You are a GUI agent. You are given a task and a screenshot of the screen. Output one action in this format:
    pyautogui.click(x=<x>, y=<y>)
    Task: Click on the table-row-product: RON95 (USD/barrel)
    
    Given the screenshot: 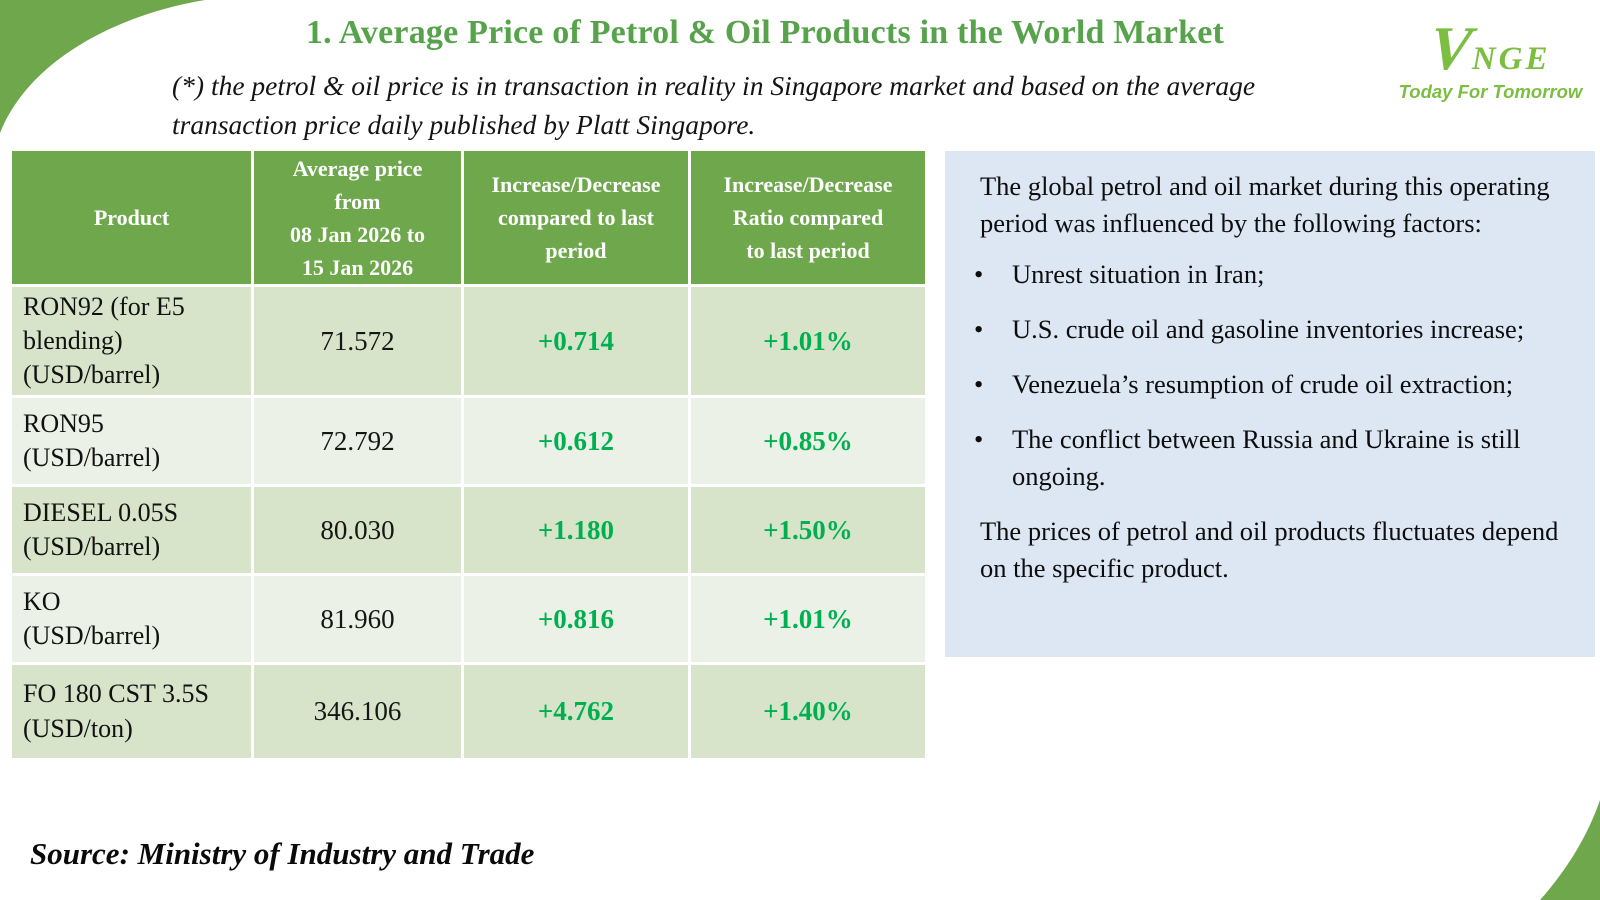 What is the action you would take?
    pyautogui.click(x=131, y=441)
    